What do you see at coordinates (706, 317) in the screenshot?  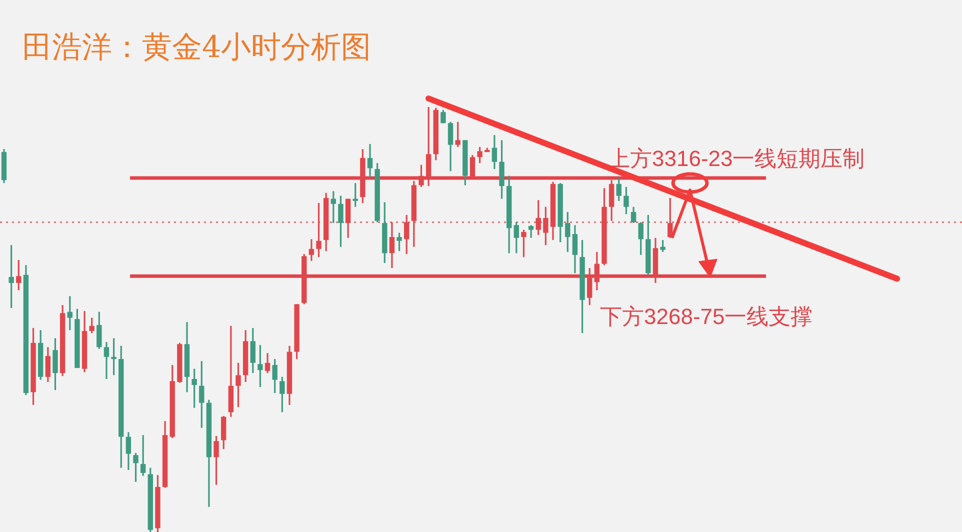 I see `ref-line-label: 下方3268-75一线支撑` at bounding box center [706, 317].